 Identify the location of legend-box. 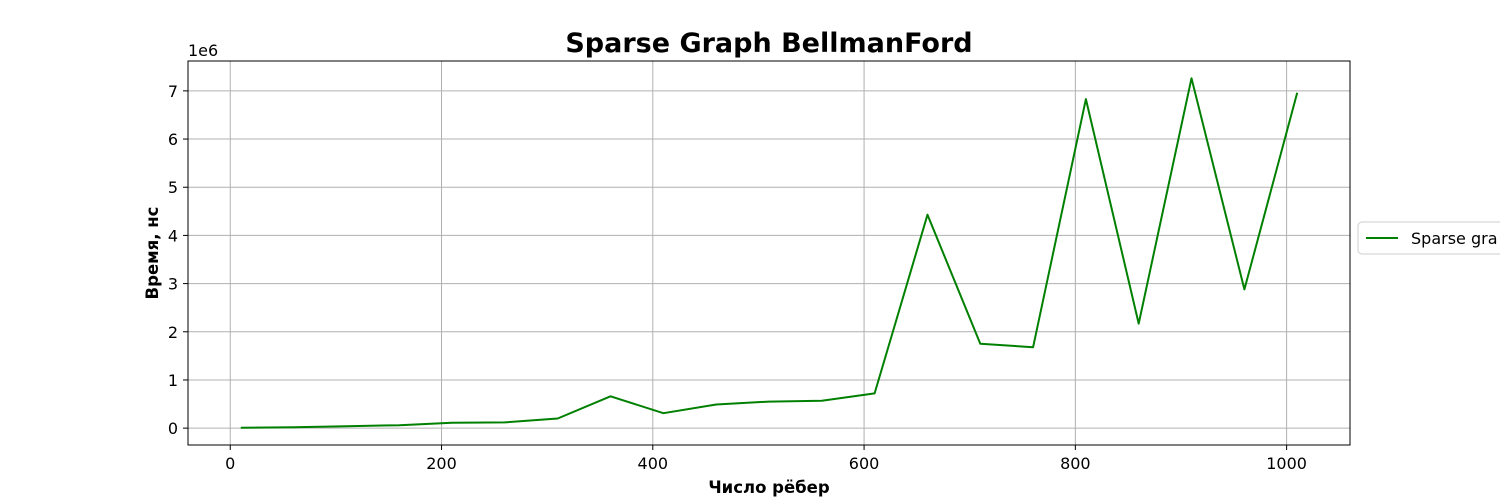
(1428, 238).